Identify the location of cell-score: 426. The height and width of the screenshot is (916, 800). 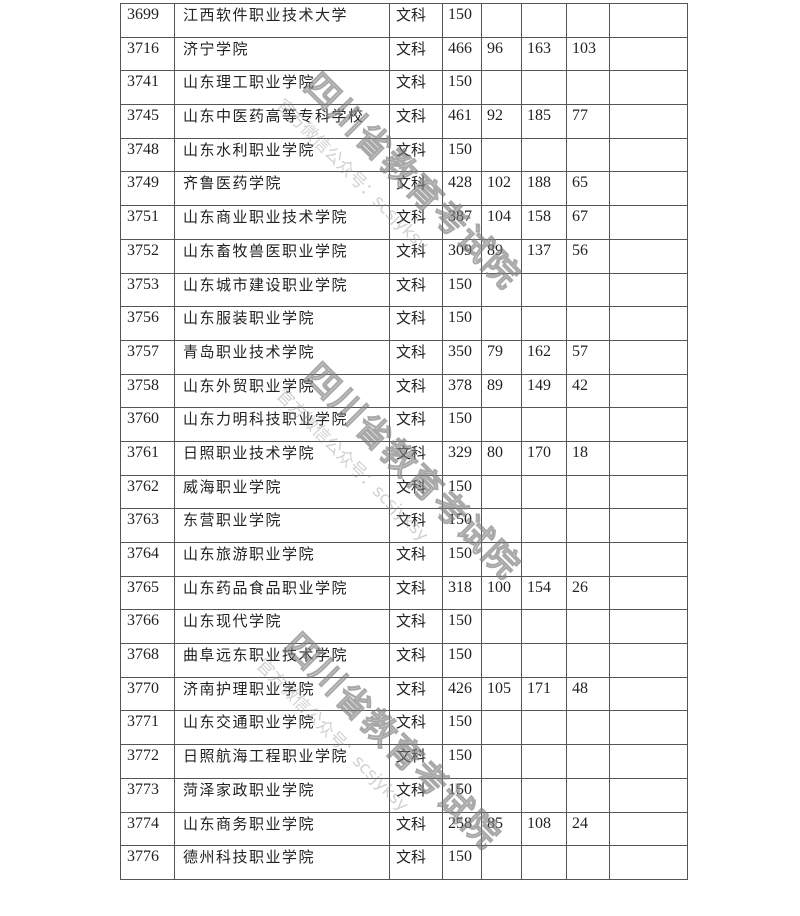
(462, 694).